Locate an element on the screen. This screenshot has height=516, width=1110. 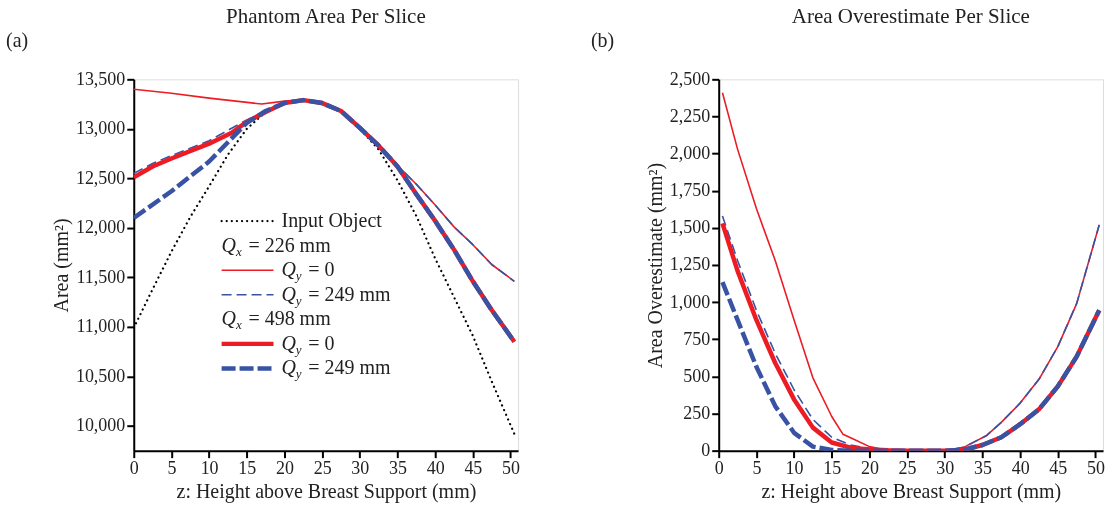
y-tick-label: 1,500 is located at coordinates (690, 227).